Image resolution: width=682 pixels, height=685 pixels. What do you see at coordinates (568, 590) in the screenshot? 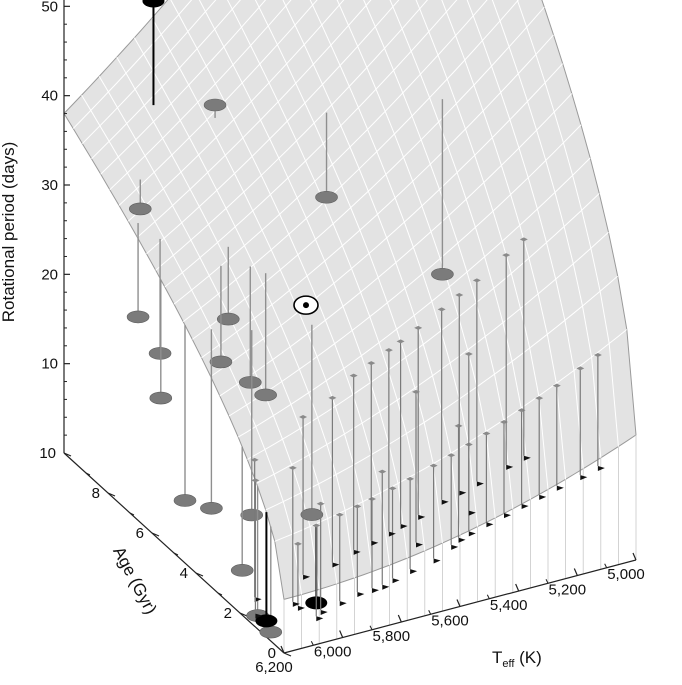
I see `teff-tick-label: 5,200` at bounding box center [568, 590].